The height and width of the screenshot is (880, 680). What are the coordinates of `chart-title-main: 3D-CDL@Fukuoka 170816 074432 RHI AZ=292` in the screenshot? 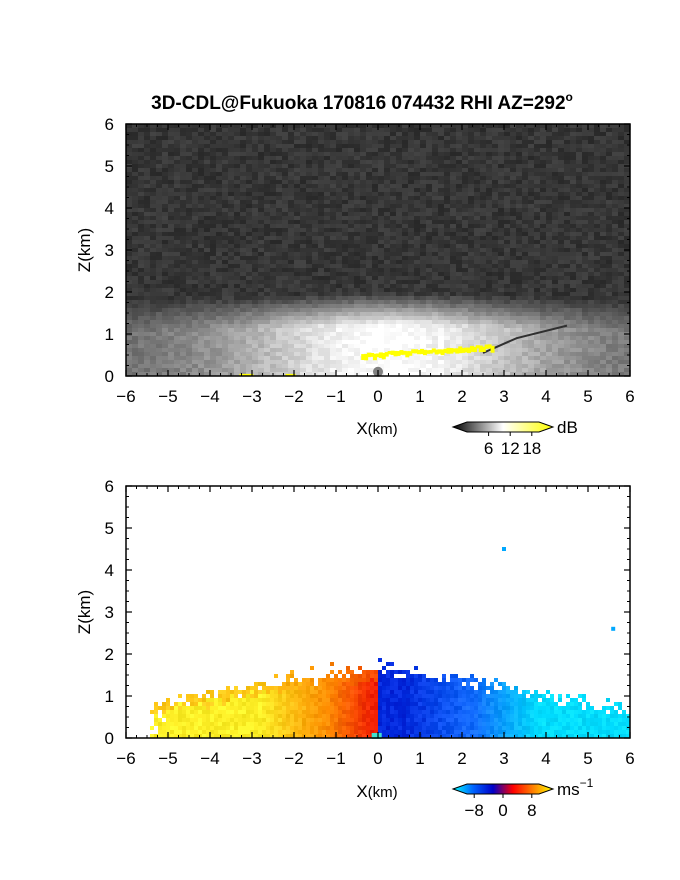 It's located at (358, 103).